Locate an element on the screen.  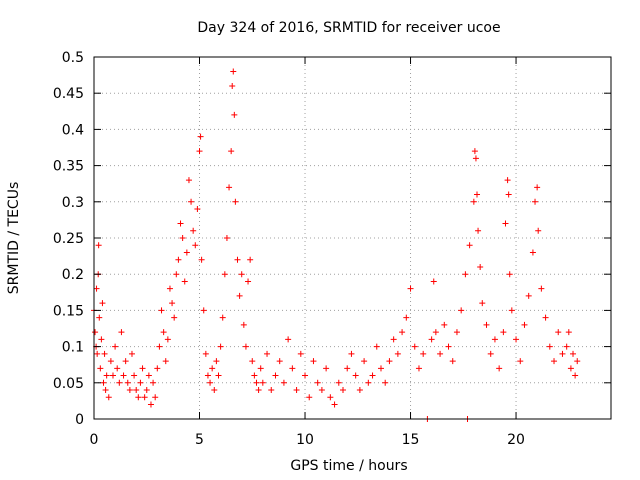
y-tick-label: 0.5 is located at coordinates (73, 58).